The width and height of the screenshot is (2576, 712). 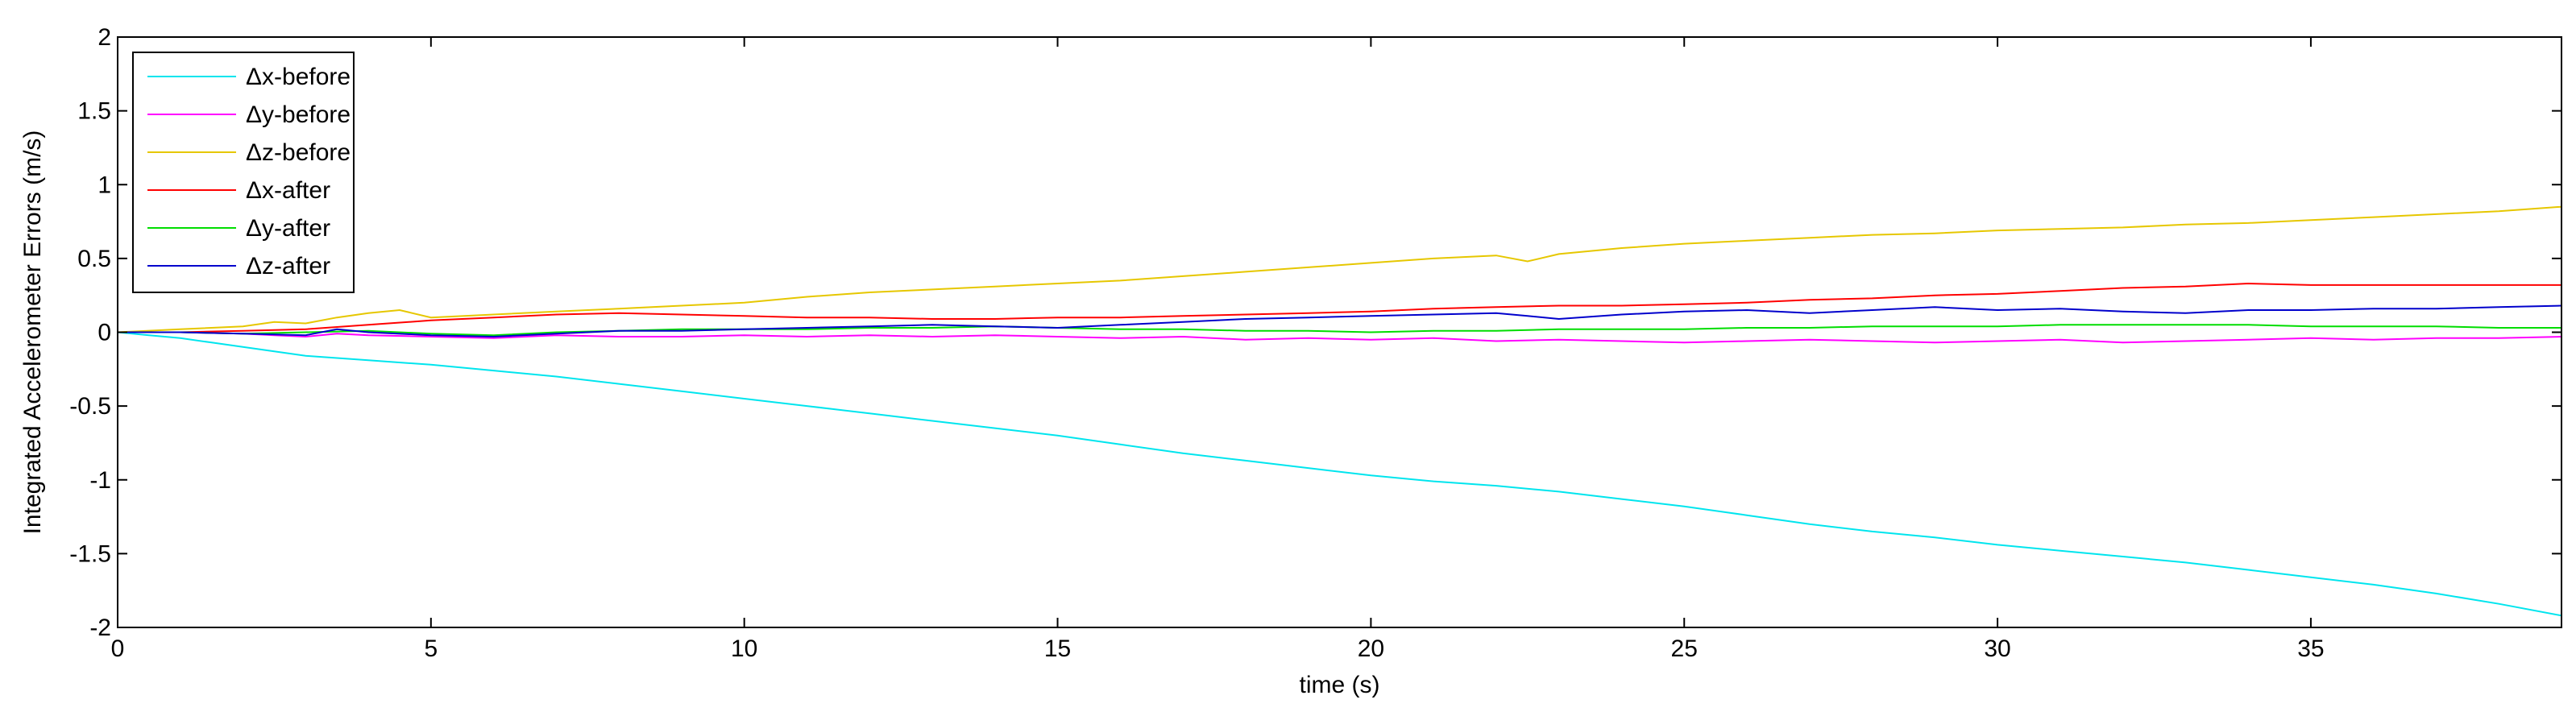 I want to click on y-tick-label: 0.5, so click(x=94, y=259).